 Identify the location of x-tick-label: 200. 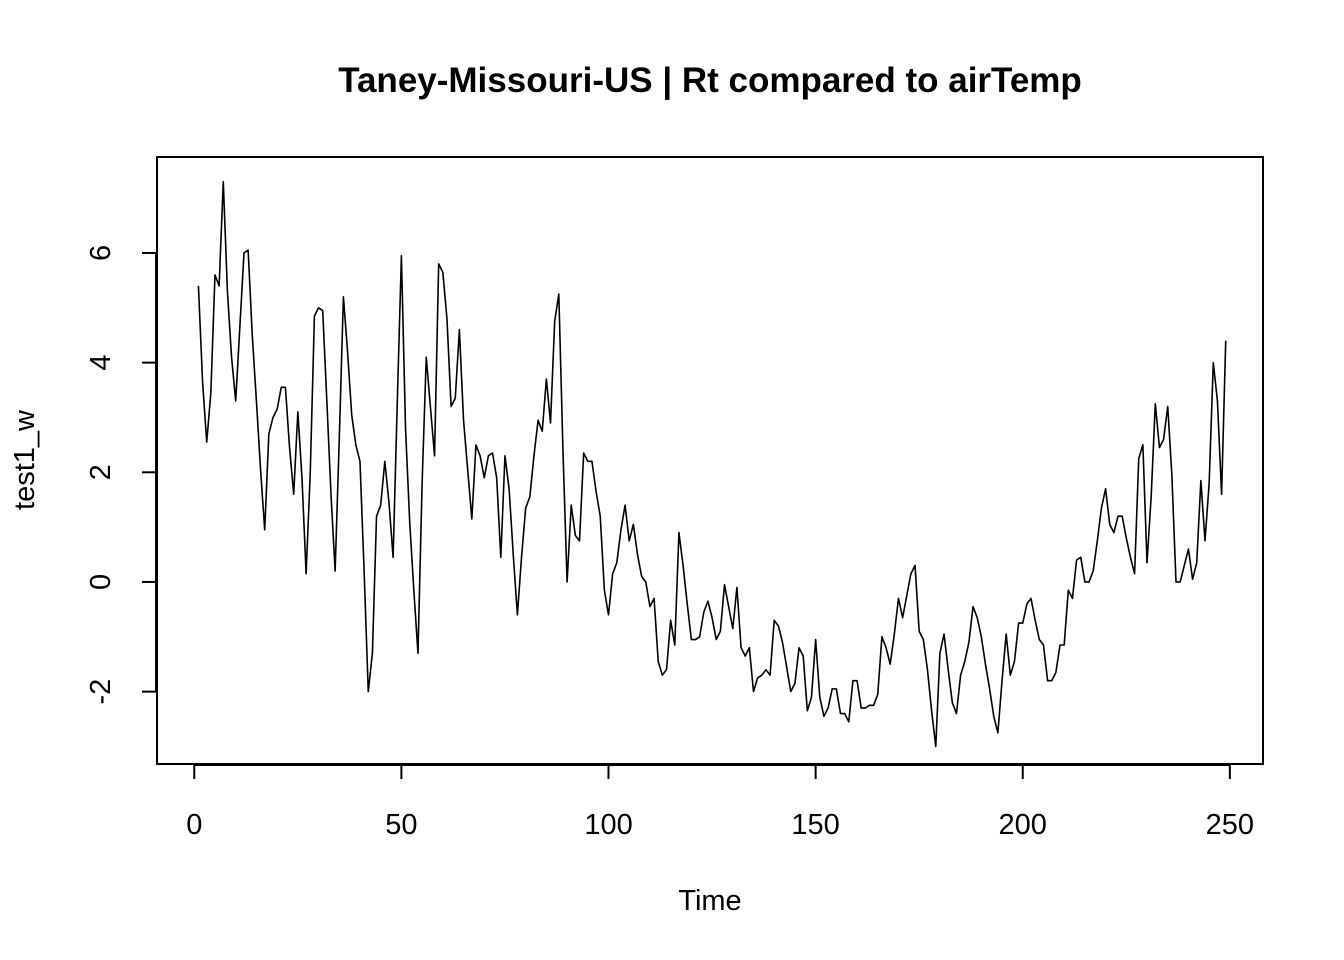
(1023, 825).